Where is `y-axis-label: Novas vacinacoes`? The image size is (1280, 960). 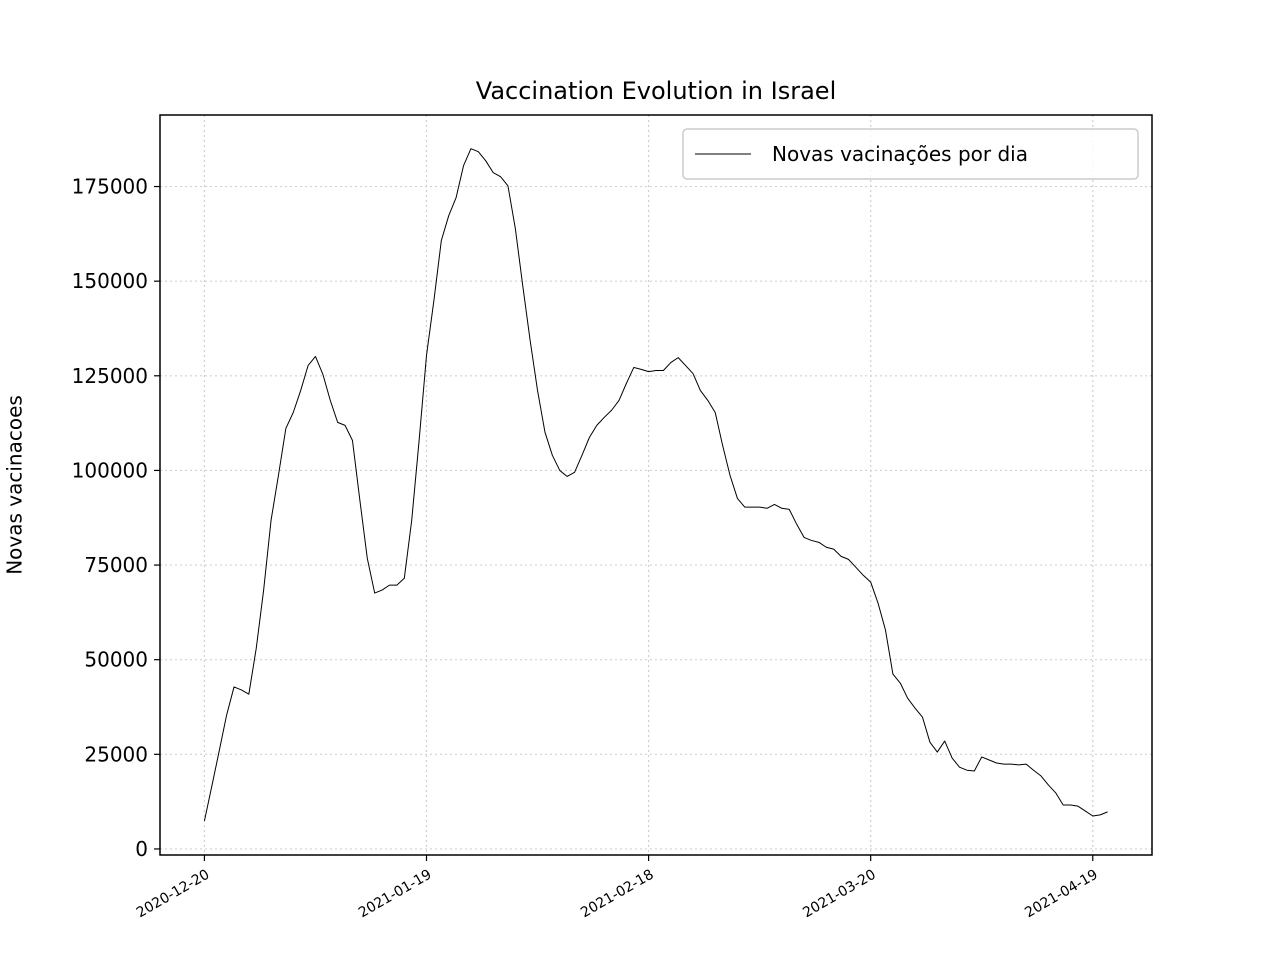 y-axis-label: Novas vacinacoes is located at coordinates (15, 485).